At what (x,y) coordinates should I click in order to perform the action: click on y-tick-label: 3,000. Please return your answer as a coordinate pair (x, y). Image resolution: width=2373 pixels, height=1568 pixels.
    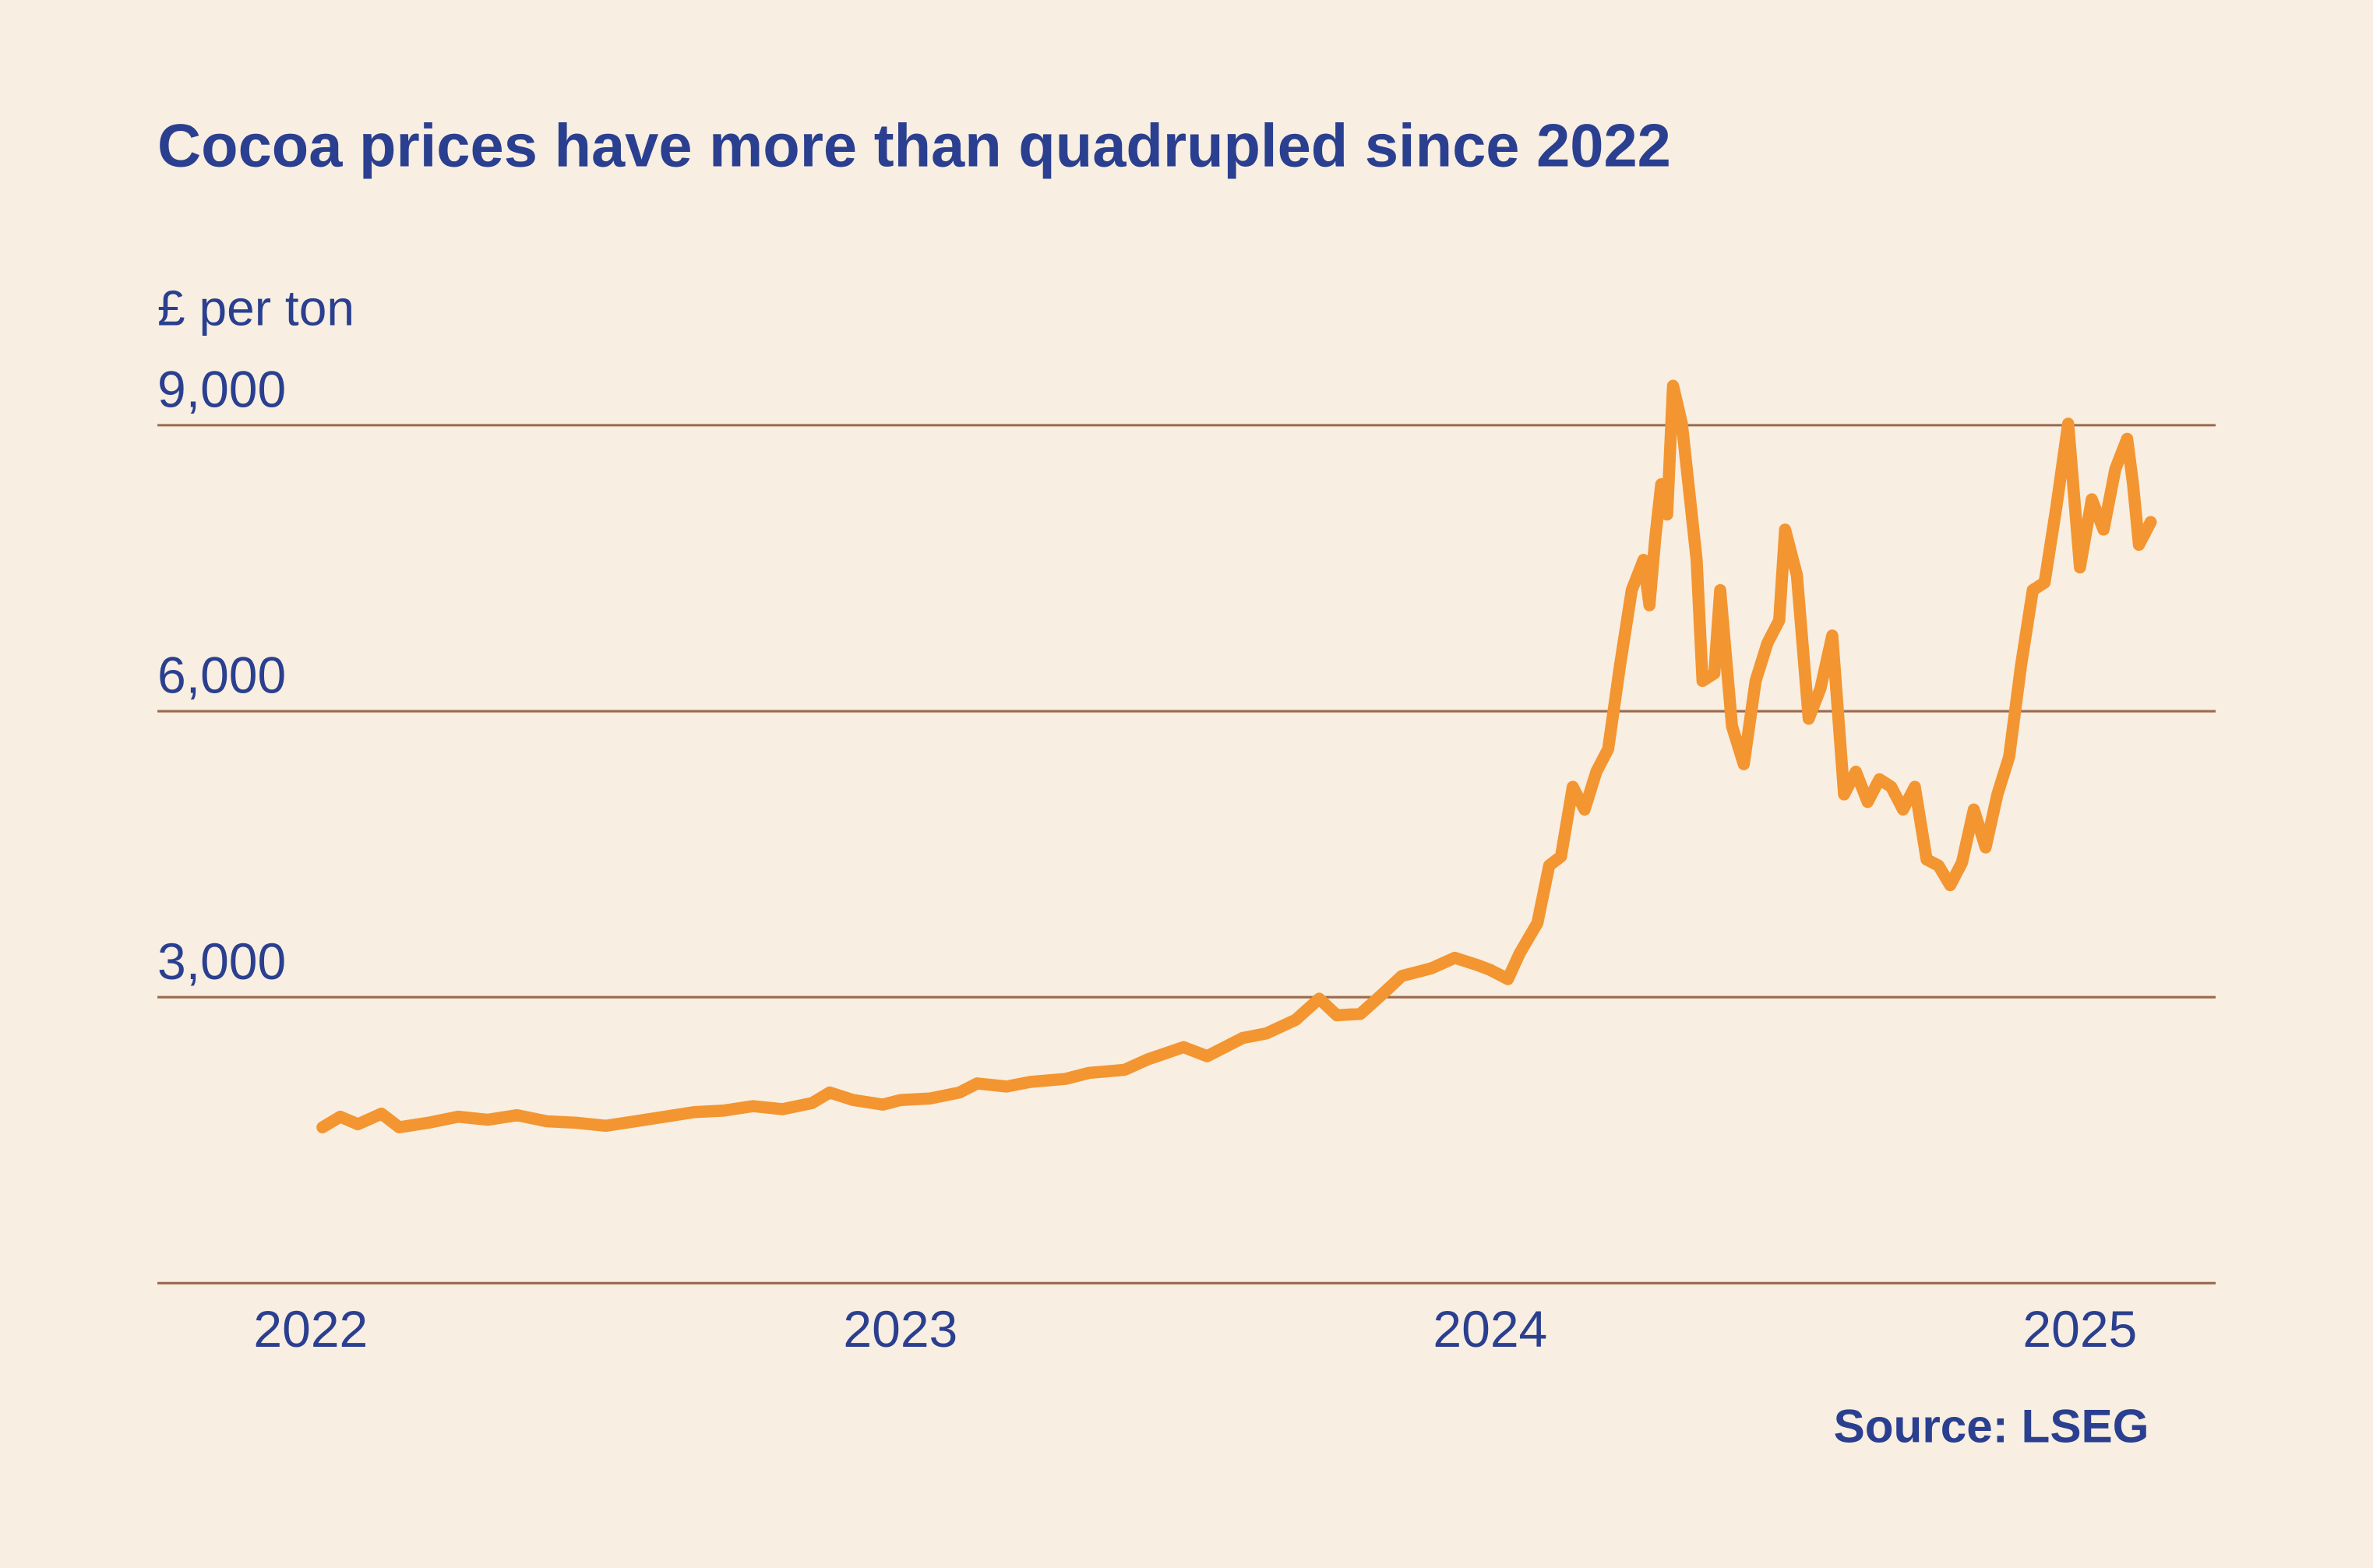
    Looking at the image, I should click on (222, 961).